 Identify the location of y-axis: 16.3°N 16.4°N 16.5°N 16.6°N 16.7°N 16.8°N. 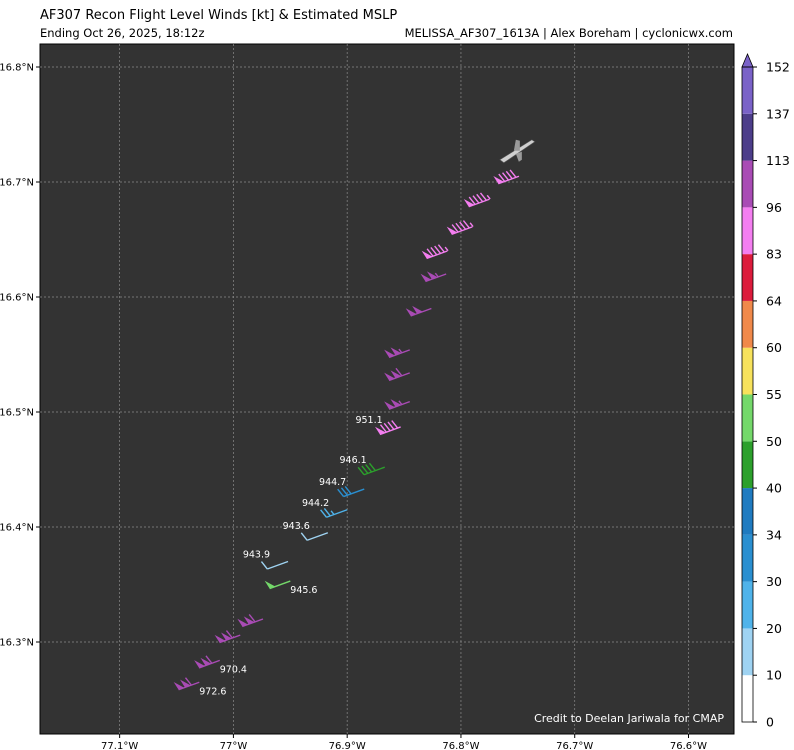
(20, 356).